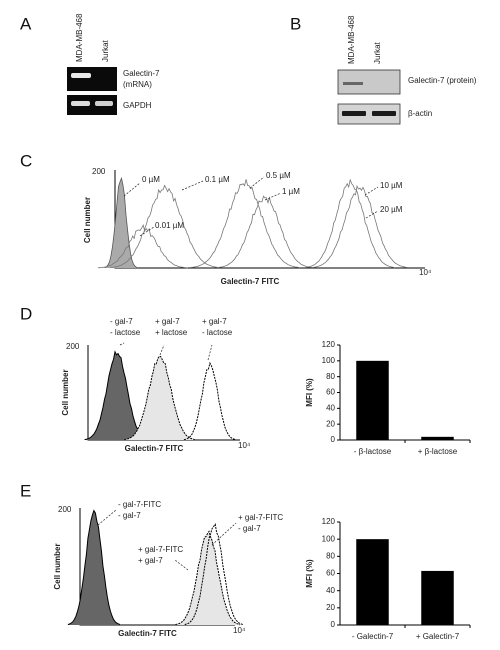  Describe the element at coordinates (369, 114) in the screenshot. I see `blot-image` at that location.